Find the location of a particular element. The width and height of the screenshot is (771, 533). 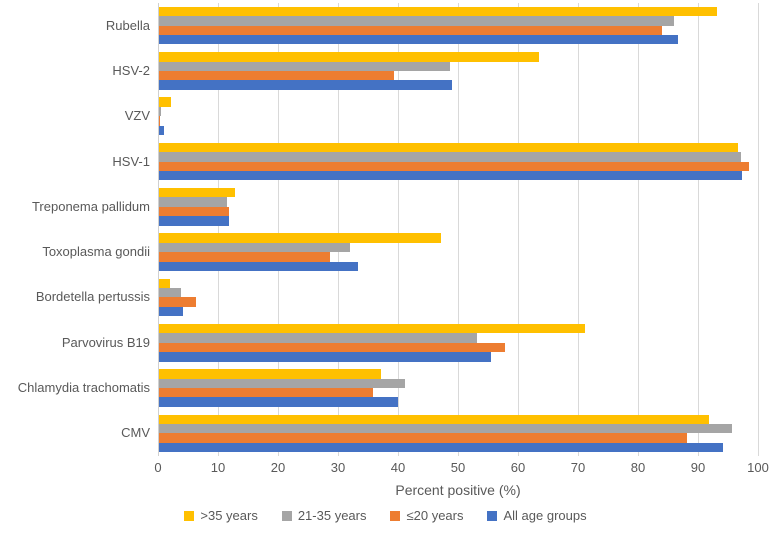

x-tick-label: 30 is located at coordinates (338, 467).